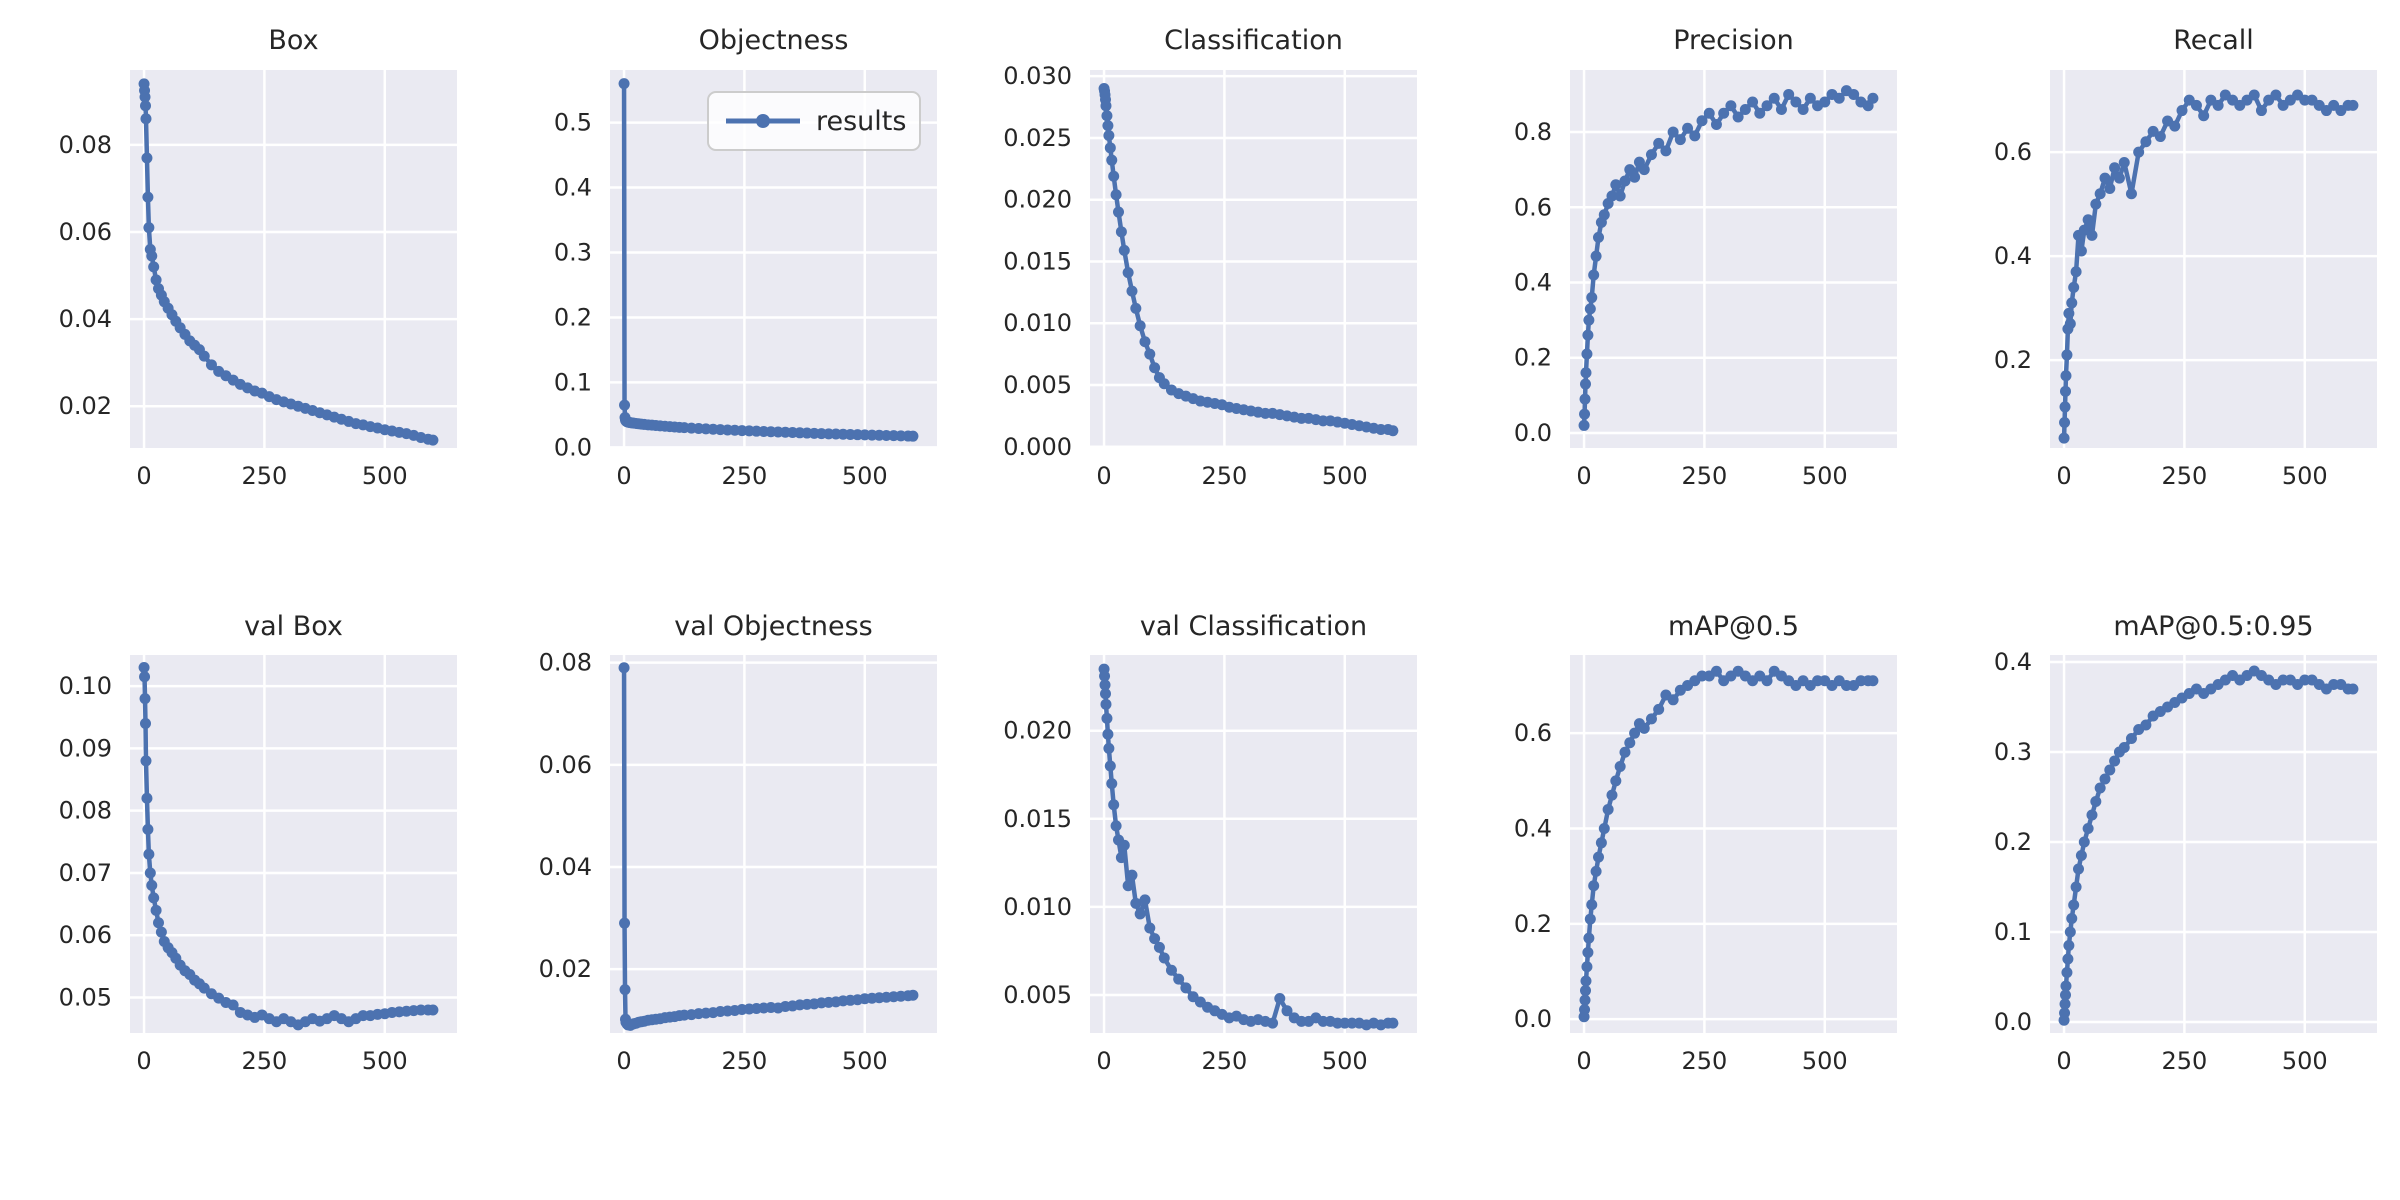 The height and width of the screenshot is (1200, 2400). What do you see at coordinates (85, 811) in the screenshot?
I see `y-tick-label: 0.08` at bounding box center [85, 811].